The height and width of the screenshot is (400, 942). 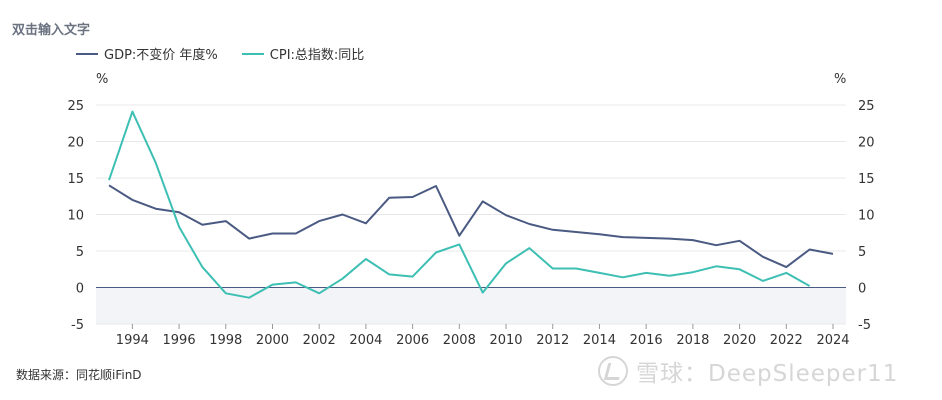 I want to click on legend-swatch-gdp, so click(x=87, y=53).